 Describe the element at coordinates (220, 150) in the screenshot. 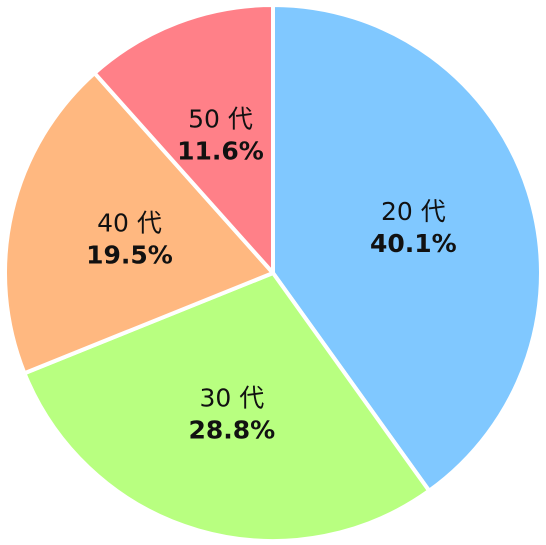

I see `slice-value-label: 11.6%` at that location.